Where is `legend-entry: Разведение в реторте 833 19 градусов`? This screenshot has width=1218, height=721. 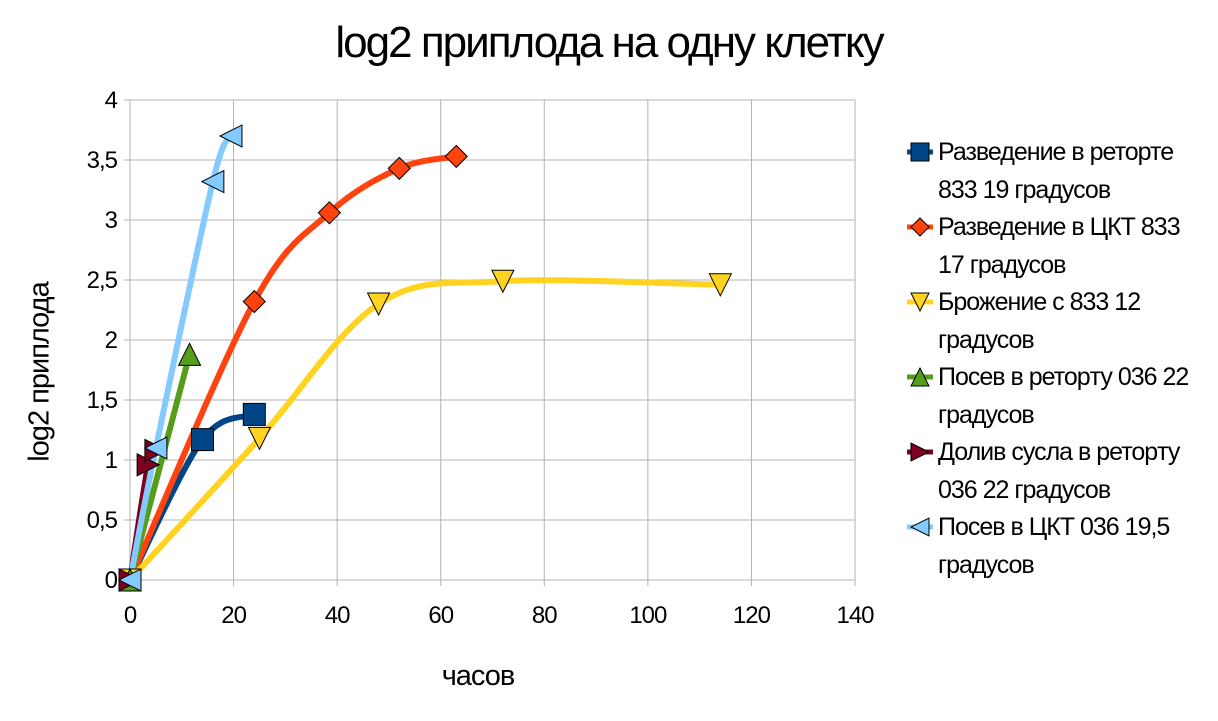
legend-entry: Разведение в реторте 833 19 градусов is located at coordinates (1055, 171).